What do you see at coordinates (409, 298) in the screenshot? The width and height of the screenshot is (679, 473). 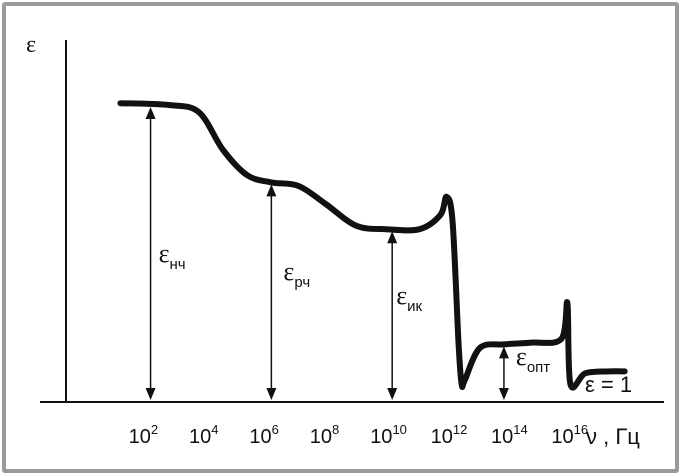 I see `epsilon-ik-label: εик` at bounding box center [409, 298].